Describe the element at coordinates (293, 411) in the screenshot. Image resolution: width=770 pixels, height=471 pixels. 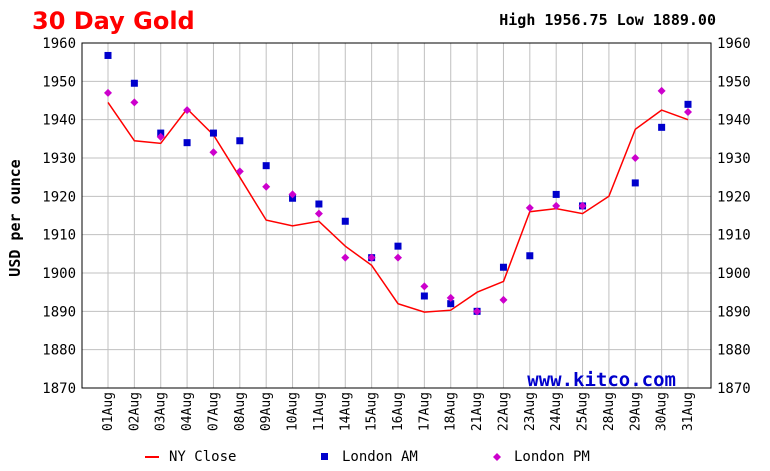
I see `x-tick-label: 10Aug` at that location.